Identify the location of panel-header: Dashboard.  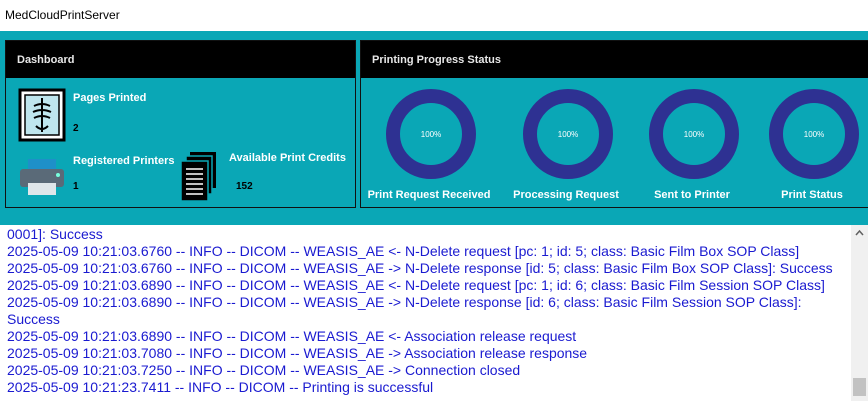
(180, 59).